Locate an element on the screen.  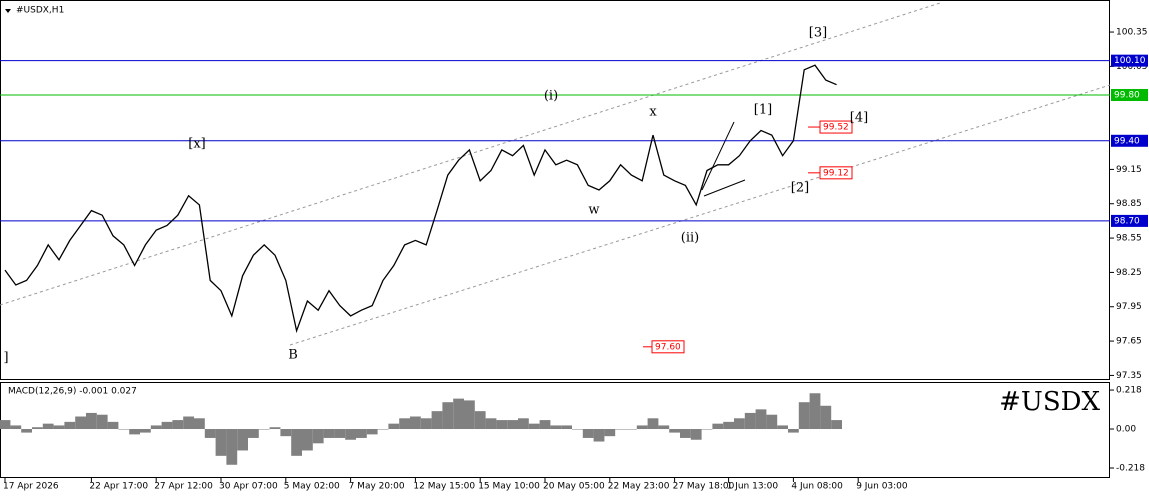
target-box is located at coordinates (836, 127).